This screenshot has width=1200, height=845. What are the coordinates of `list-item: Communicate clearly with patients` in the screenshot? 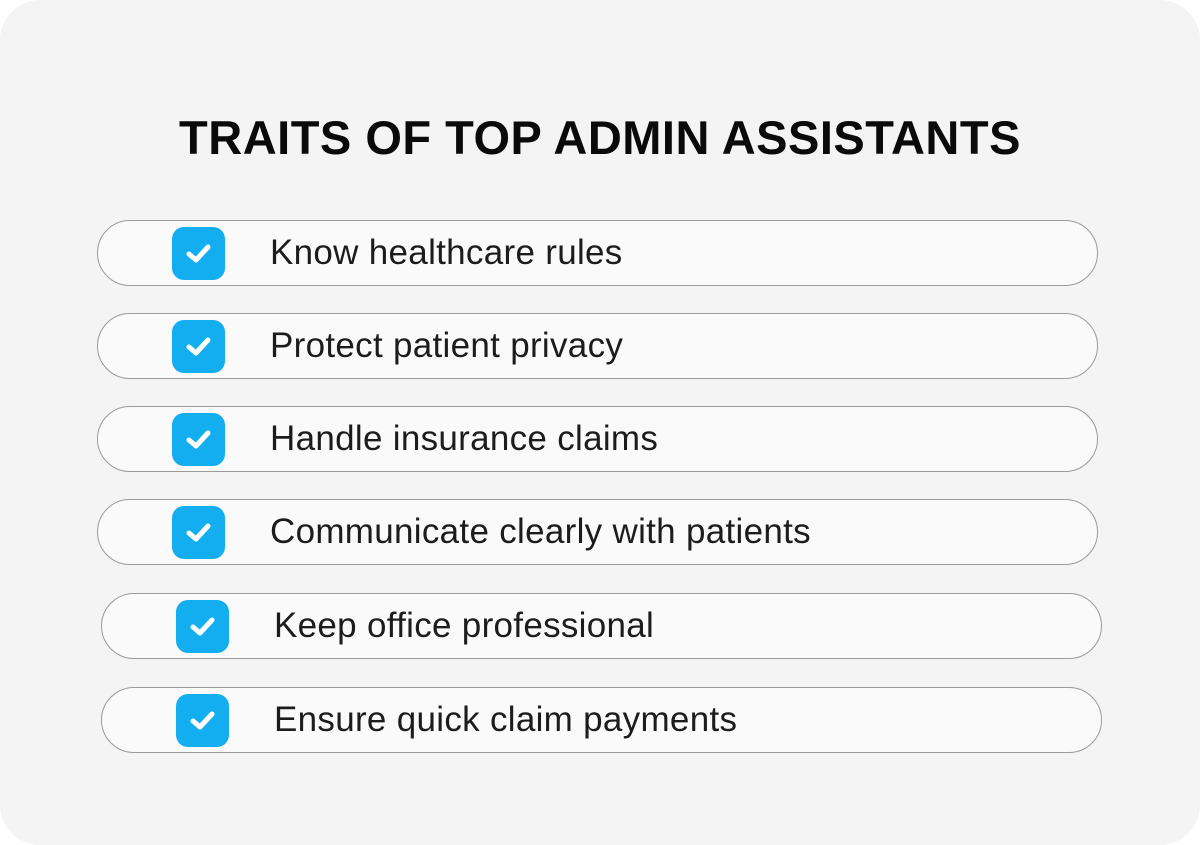 It's located at (597, 532).